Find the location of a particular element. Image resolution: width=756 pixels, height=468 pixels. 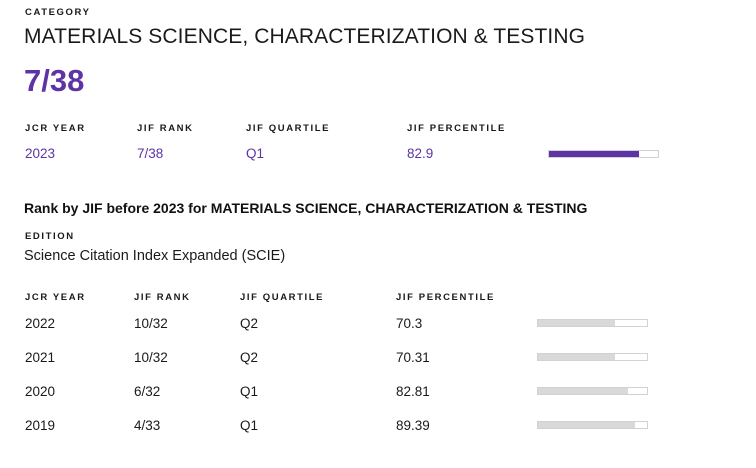

current-header-year: JCR YEAR is located at coordinates (55, 128).